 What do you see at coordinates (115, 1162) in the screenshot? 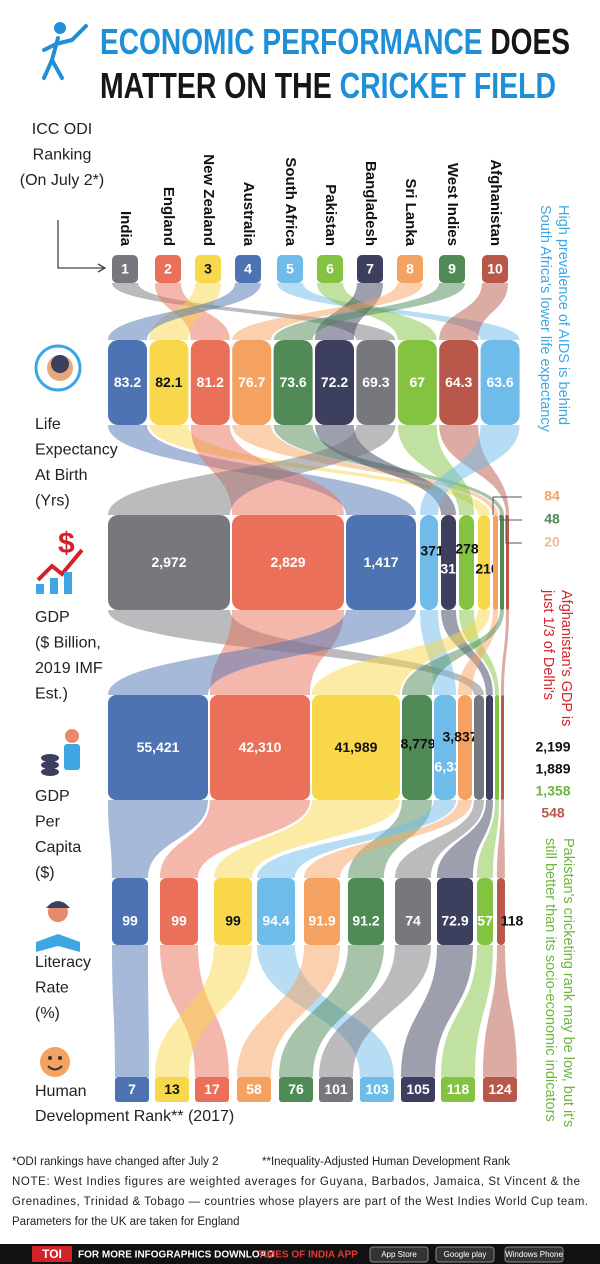
I see `footnote: *ODI rankings have changed after July 2` at bounding box center [115, 1162].